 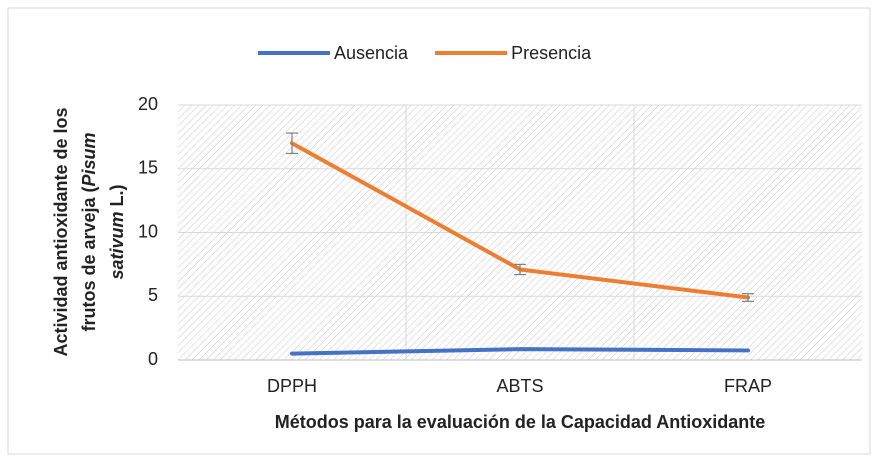 I want to click on y-axis-title-part: L.), so click(x=117, y=197).